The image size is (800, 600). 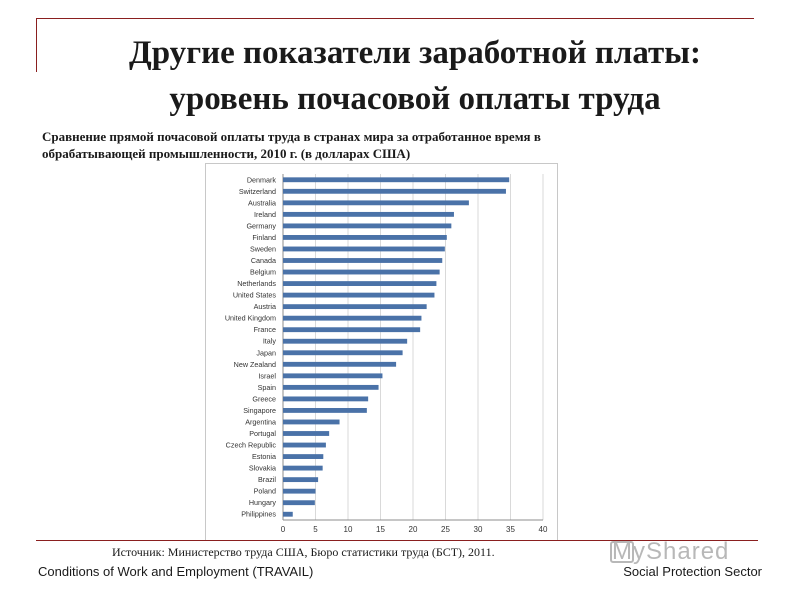 What do you see at coordinates (250, 318) in the screenshot?
I see `category-label-12: United Kingdom` at bounding box center [250, 318].